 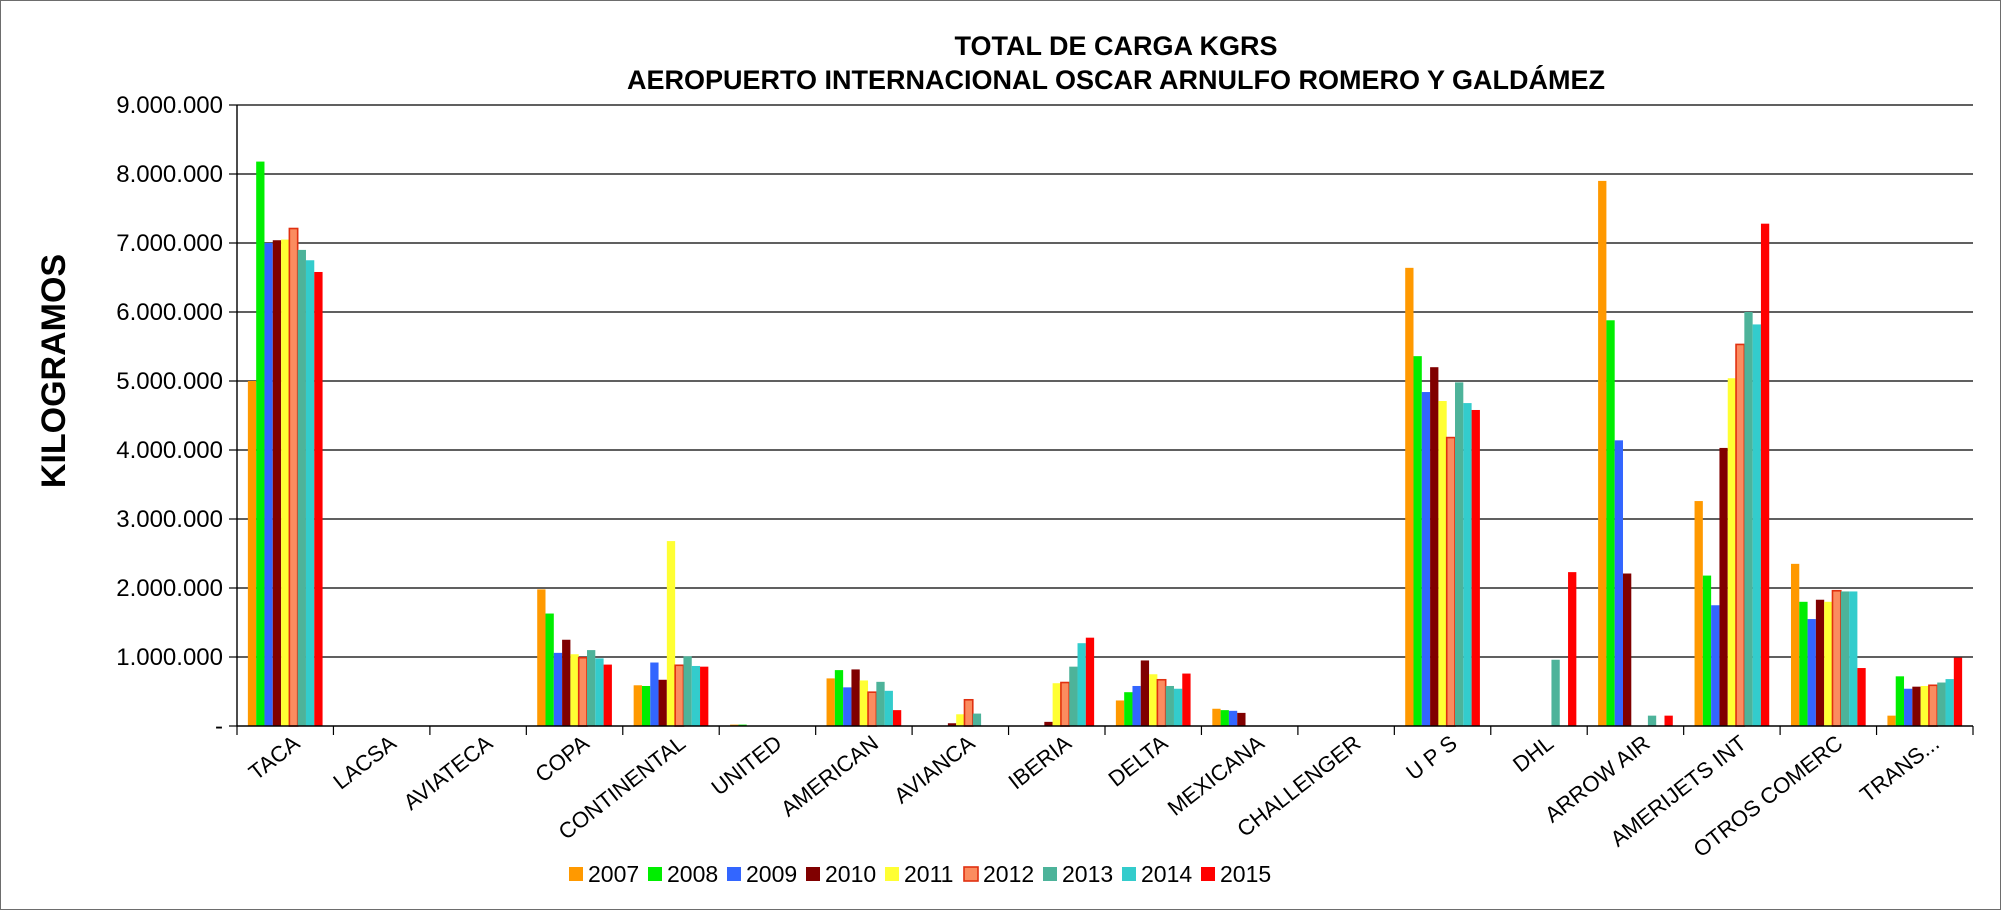 What do you see at coordinates (169, 519) in the screenshot?
I see `y-tick-label: 3.000.000` at bounding box center [169, 519].